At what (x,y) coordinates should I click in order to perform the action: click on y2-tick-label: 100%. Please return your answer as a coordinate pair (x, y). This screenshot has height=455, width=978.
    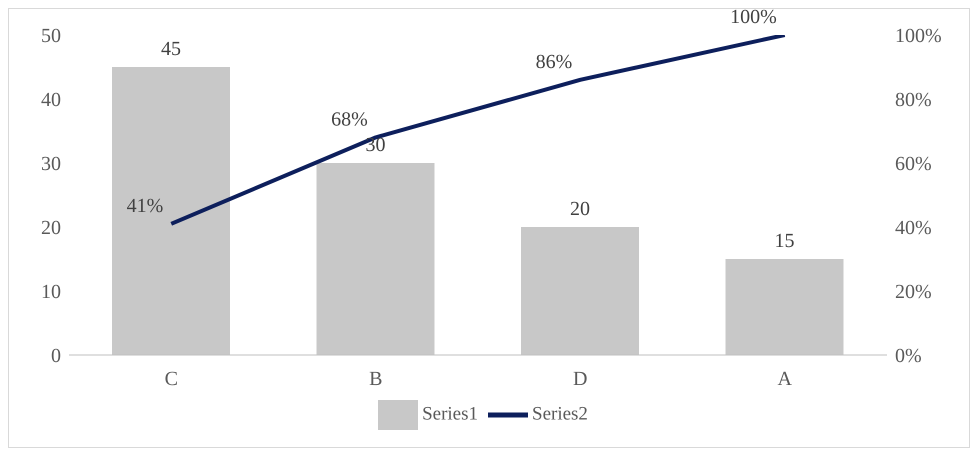
    Looking at the image, I should click on (918, 36).